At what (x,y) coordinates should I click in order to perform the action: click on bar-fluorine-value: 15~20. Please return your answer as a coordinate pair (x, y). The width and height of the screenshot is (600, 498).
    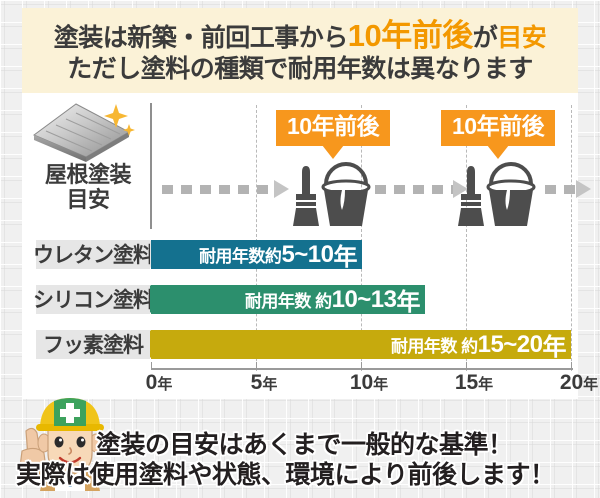
    Looking at the image, I should click on (510, 344).